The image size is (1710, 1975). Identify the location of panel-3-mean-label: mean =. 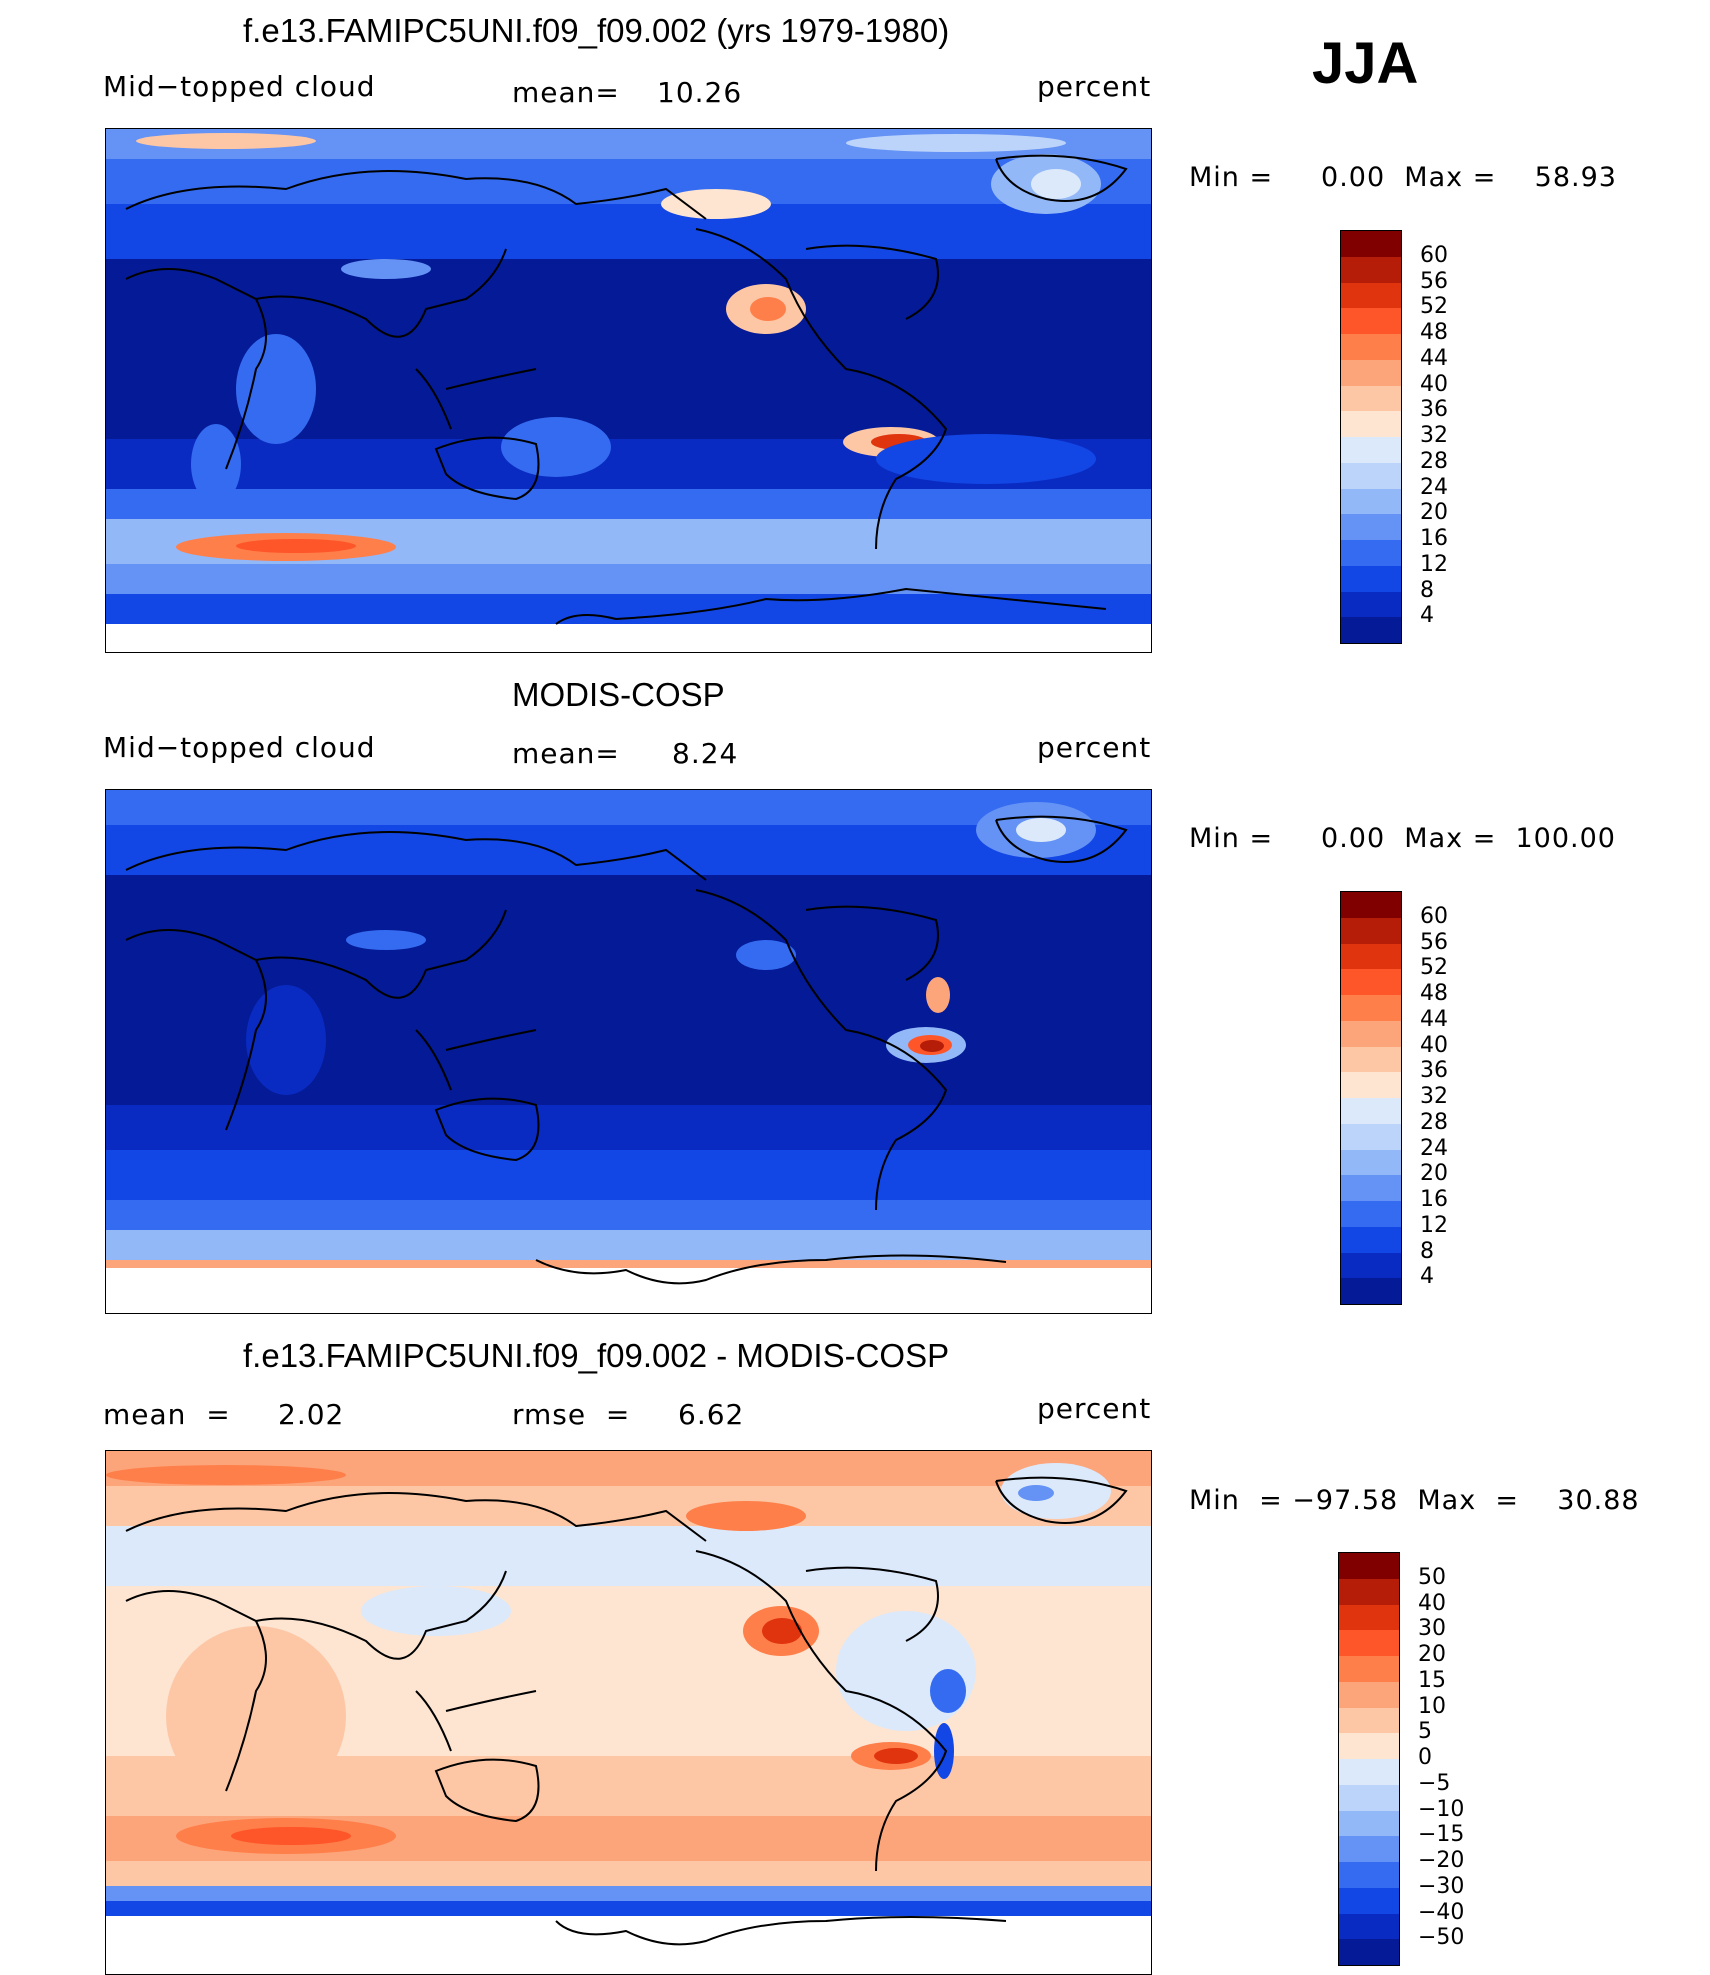
(167, 1414).